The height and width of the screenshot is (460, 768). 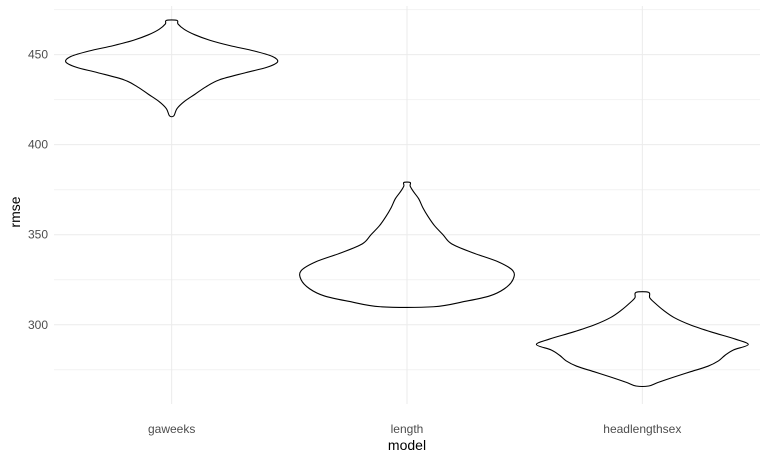 I want to click on x-tick-label: length, so click(x=407, y=429).